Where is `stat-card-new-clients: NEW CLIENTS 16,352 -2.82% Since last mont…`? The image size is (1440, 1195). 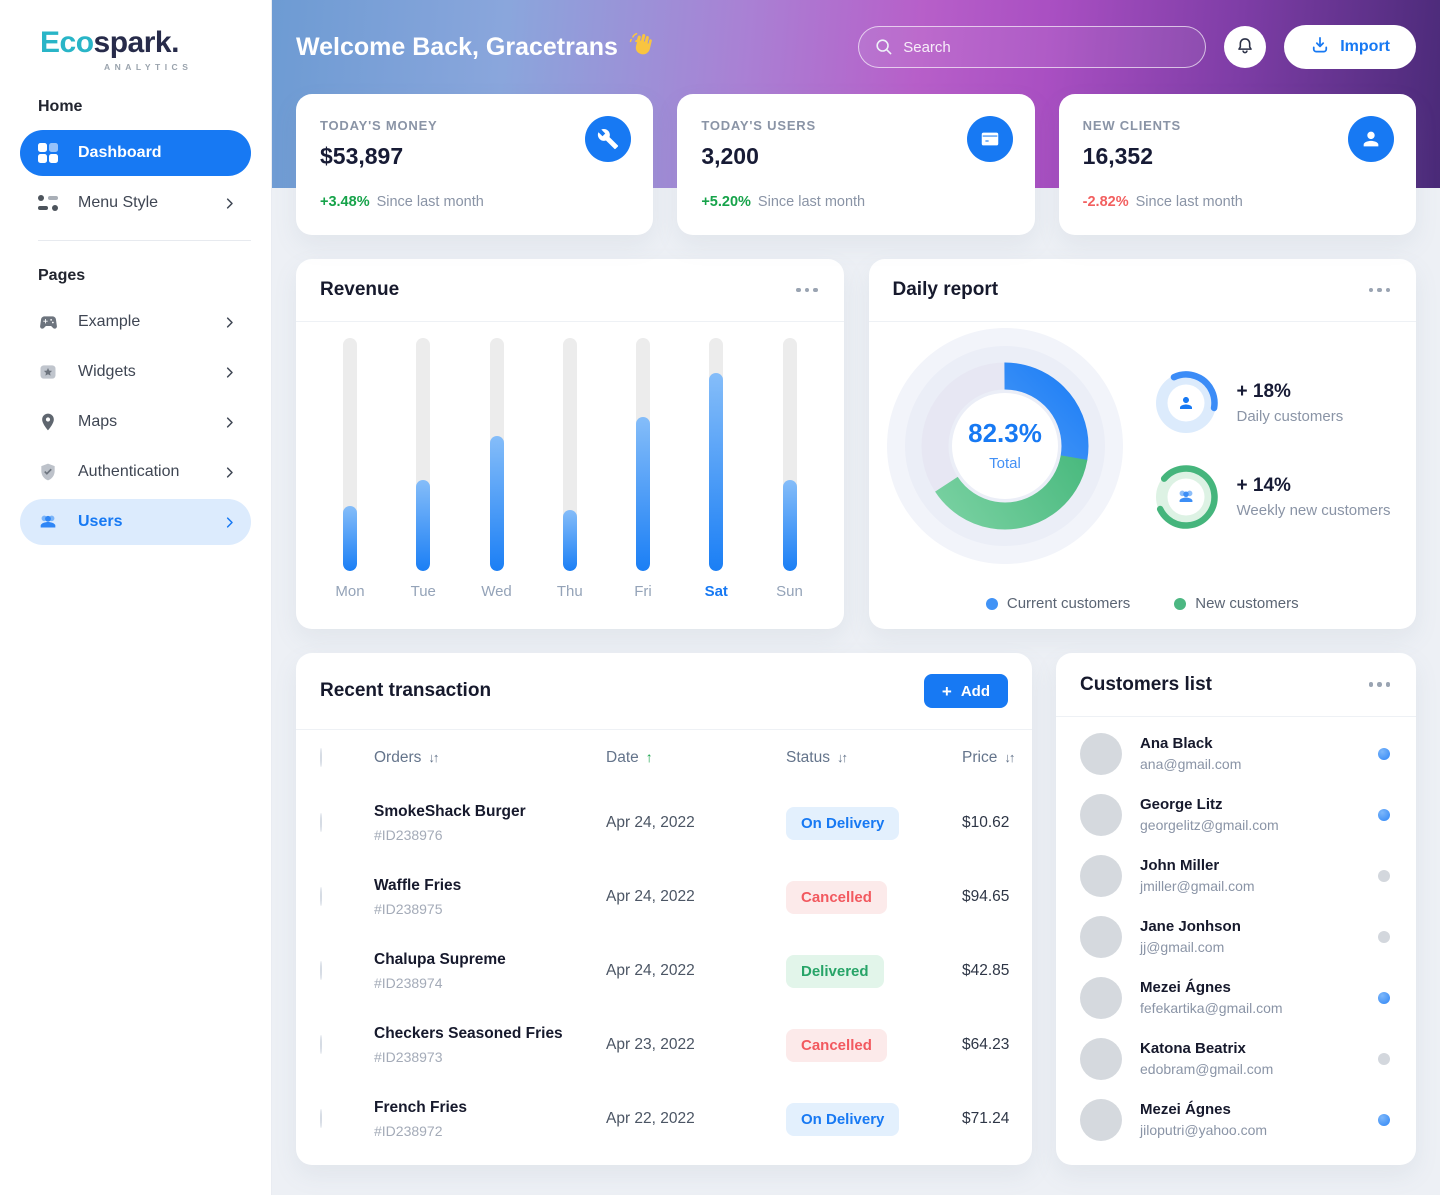
stat-card-new-clients: NEW CLIENTS 16,352 -2.82% Since last mont… is located at coordinates (1237, 164).